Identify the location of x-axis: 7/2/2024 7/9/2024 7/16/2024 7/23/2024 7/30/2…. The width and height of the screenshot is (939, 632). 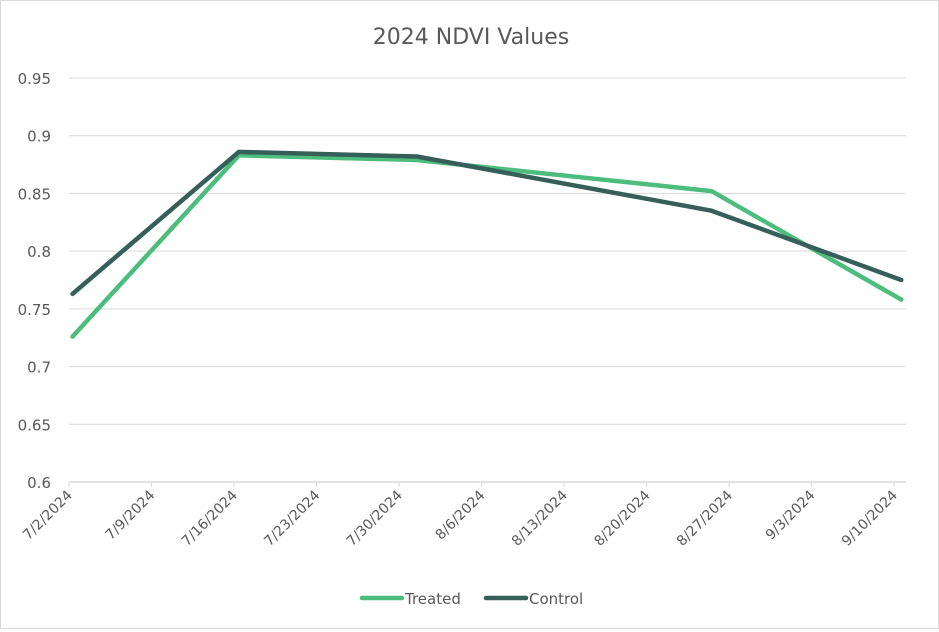
(463, 516).